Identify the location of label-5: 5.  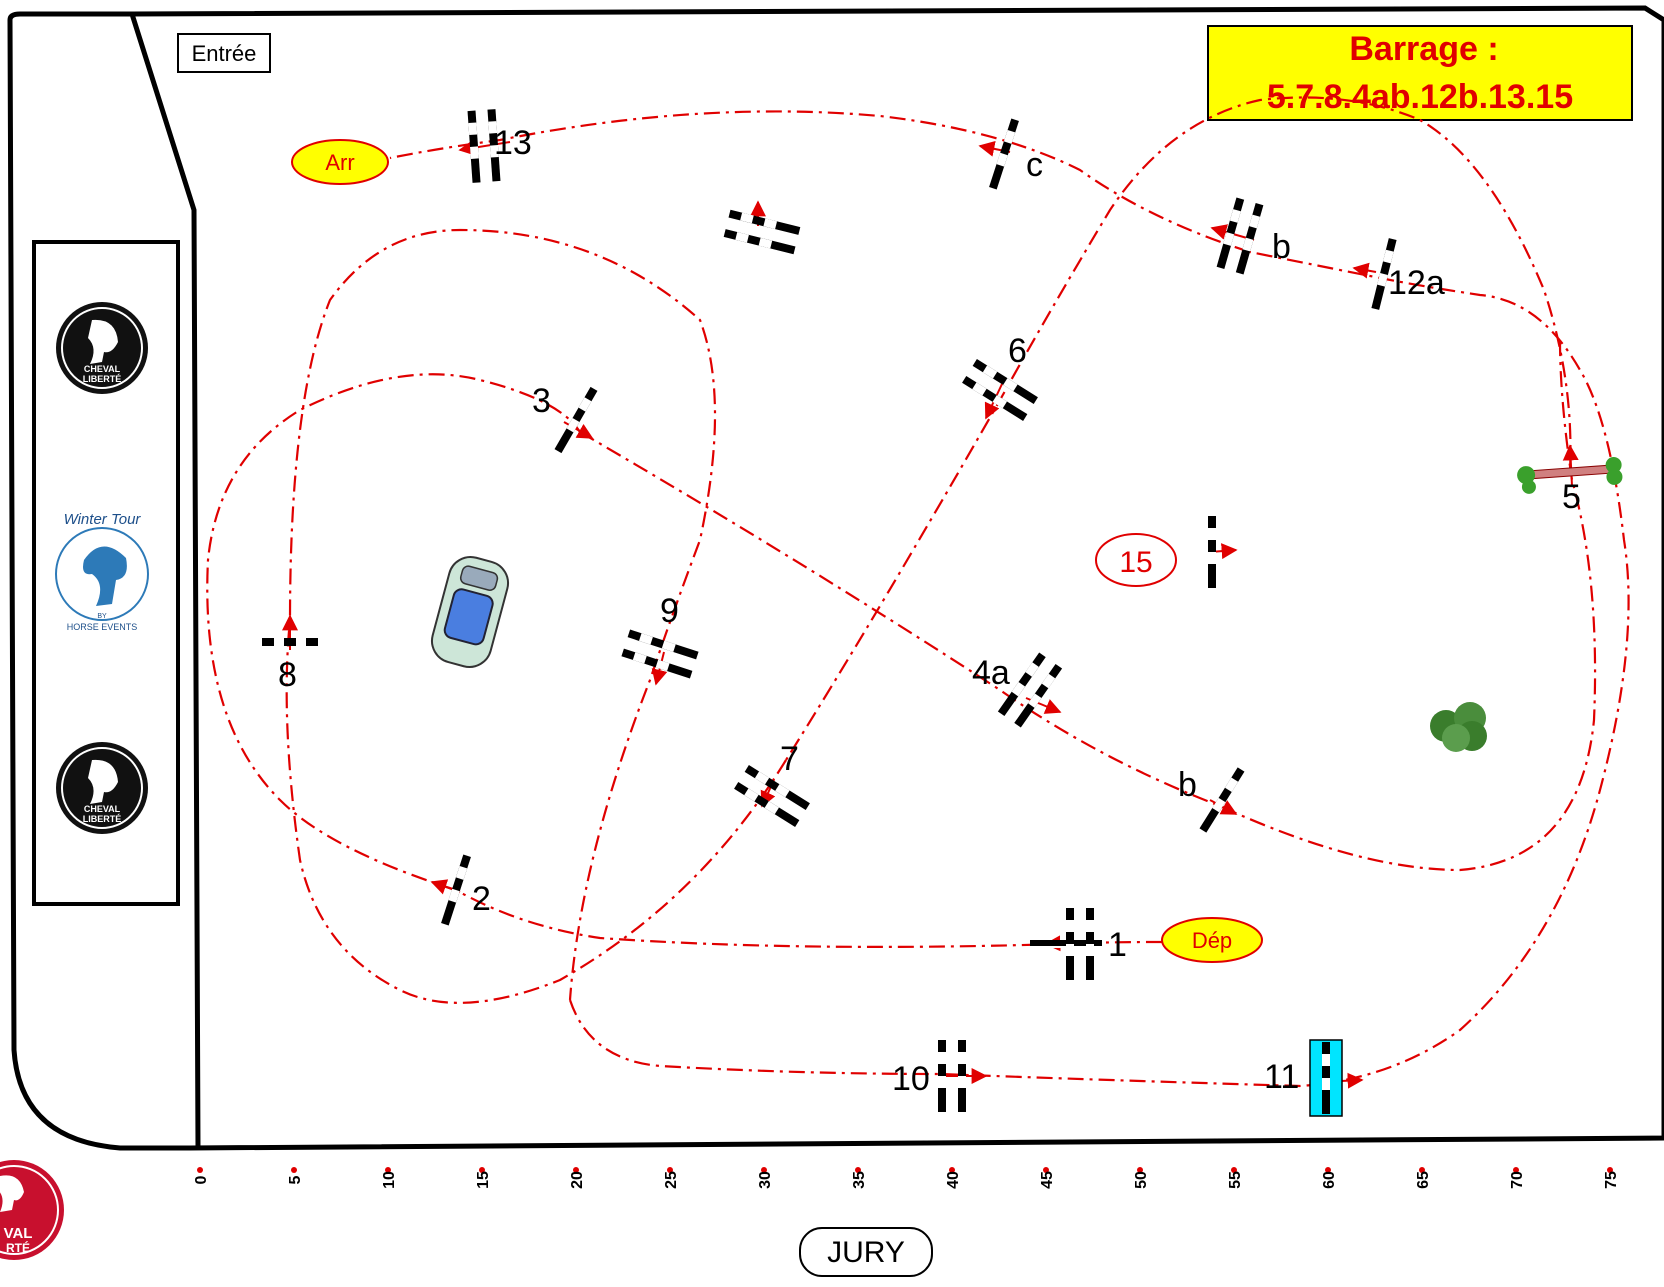
(1571, 497).